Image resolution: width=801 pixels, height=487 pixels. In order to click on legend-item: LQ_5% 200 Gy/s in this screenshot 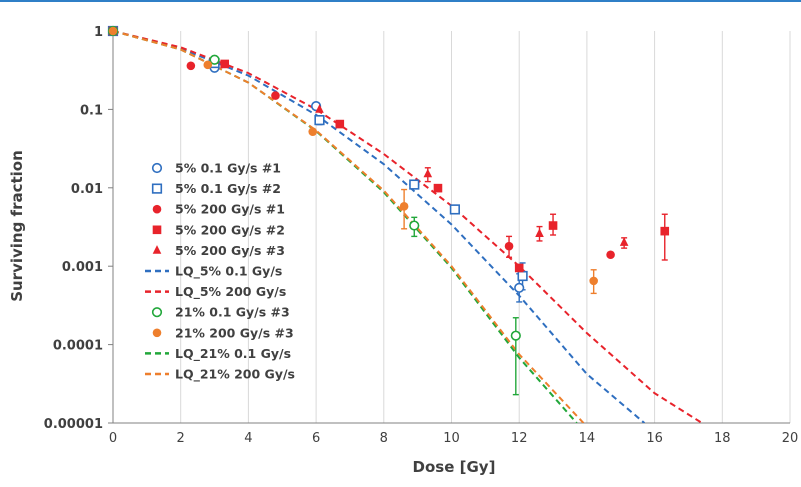, I will do `click(215, 292)`.